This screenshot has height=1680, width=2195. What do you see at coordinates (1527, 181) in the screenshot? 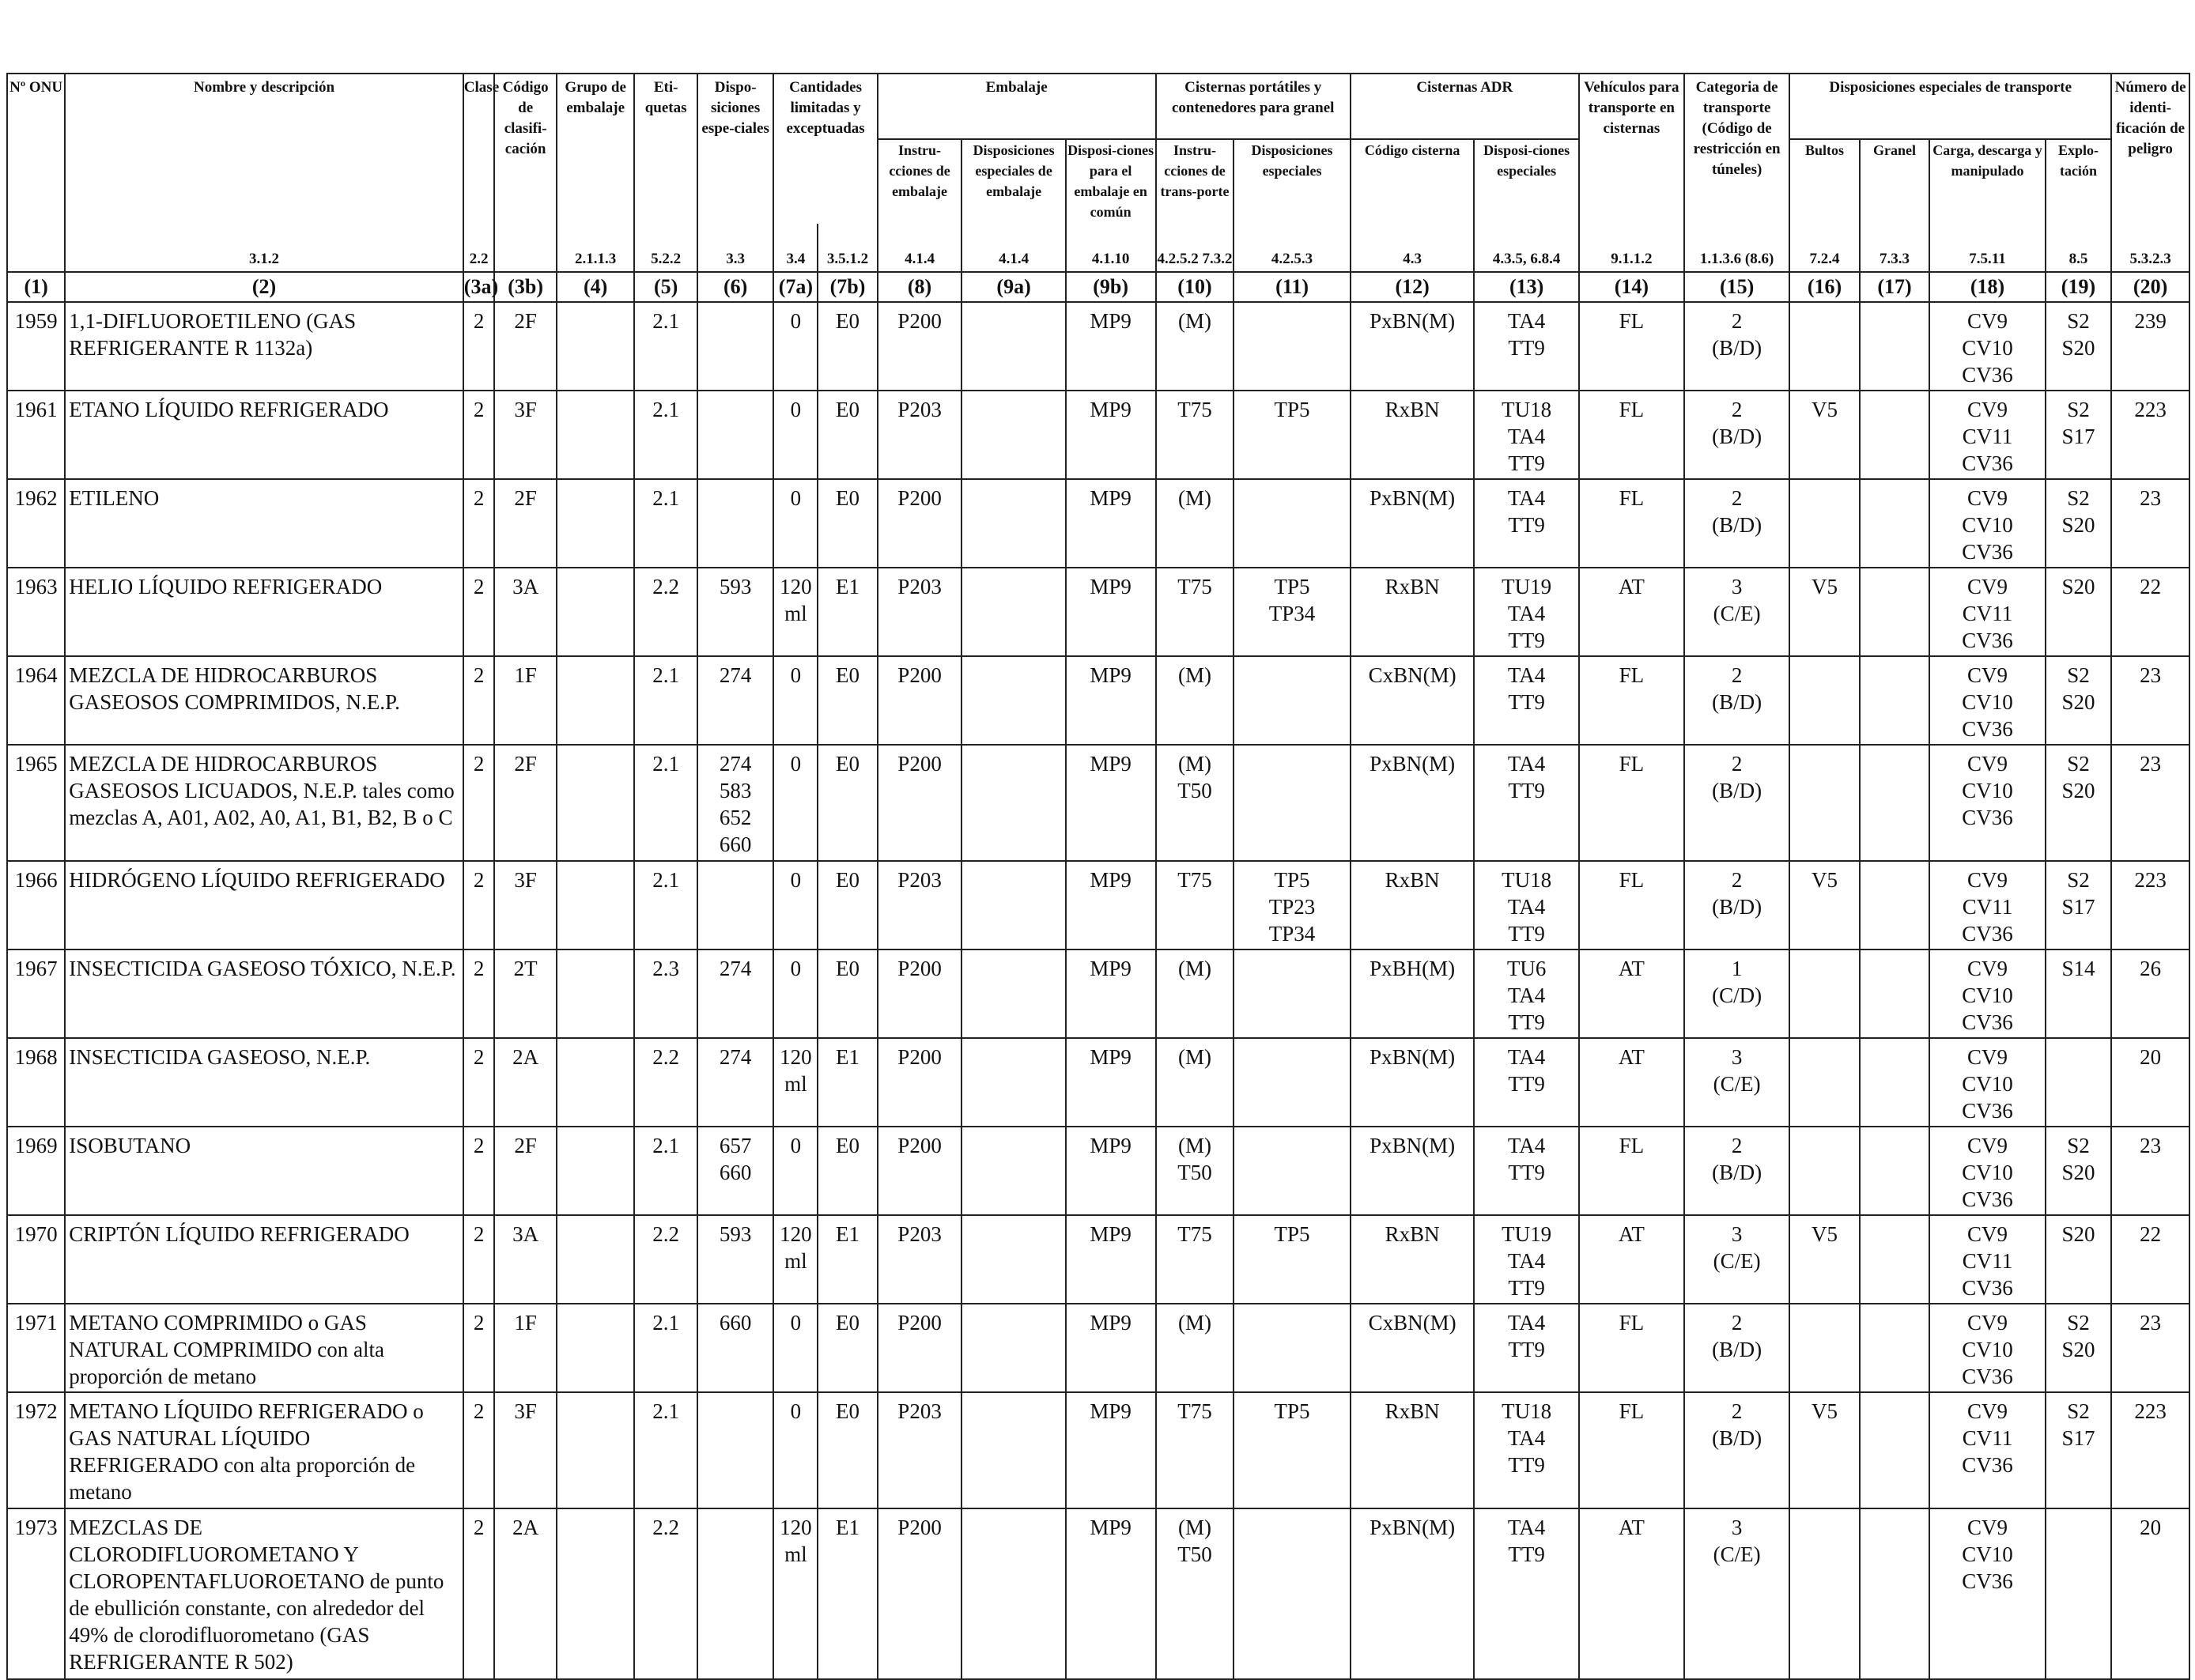
I see `header-adr-tank-special: Disposi-ciones especiales` at bounding box center [1527, 181].